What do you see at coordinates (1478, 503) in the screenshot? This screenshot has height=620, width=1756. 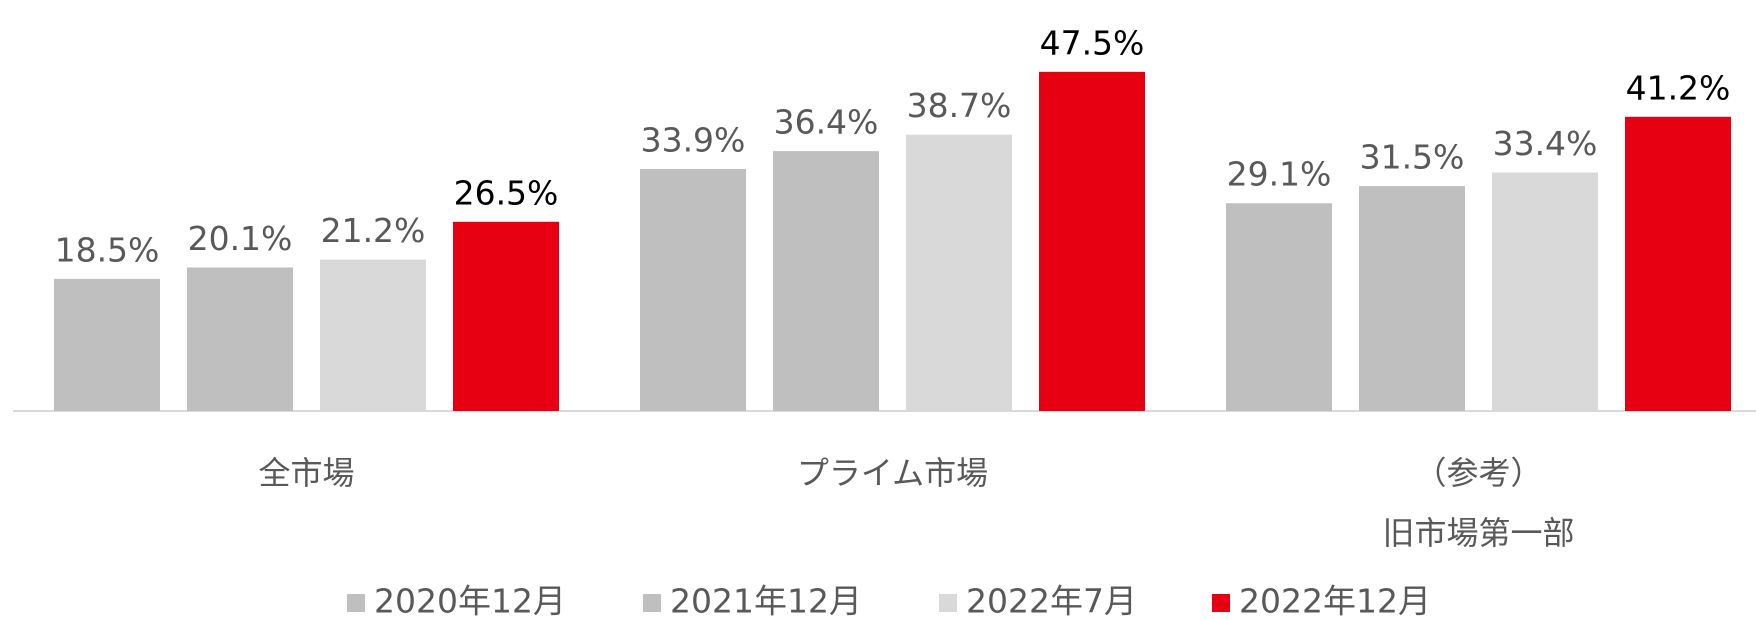 I see `x-tick-label: （参考） 旧市場第一部` at bounding box center [1478, 503].